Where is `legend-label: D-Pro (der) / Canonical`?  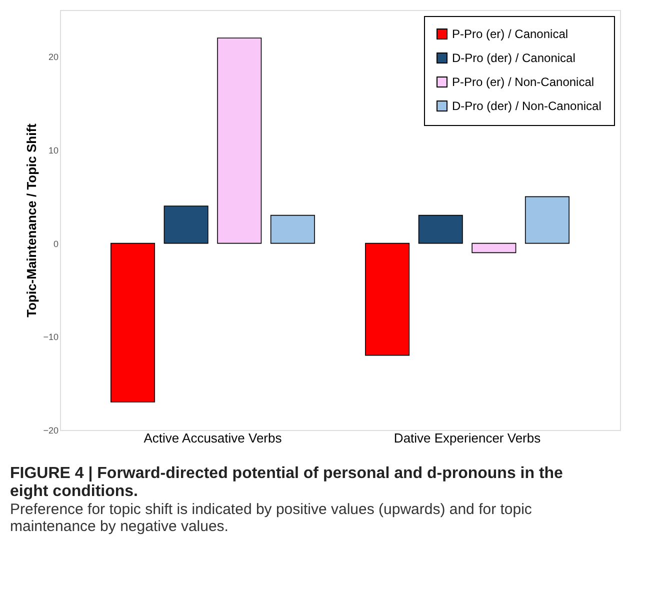 legend-label: D-Pro (der) / Canonical is located at coordinates (514, 58).